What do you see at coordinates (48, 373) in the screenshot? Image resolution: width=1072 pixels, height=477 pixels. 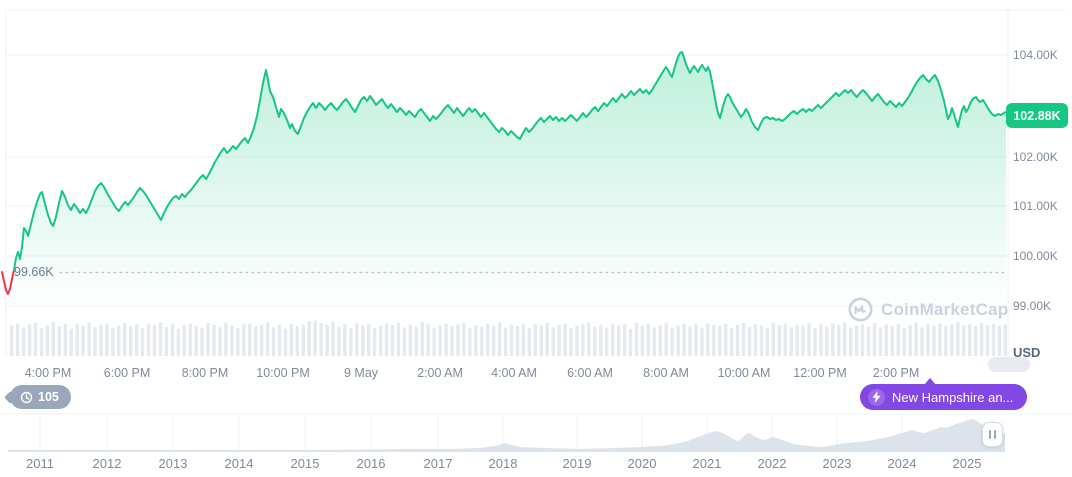 I see `time-axis-label: 4:00 PM` at bounding box center [48, 373].